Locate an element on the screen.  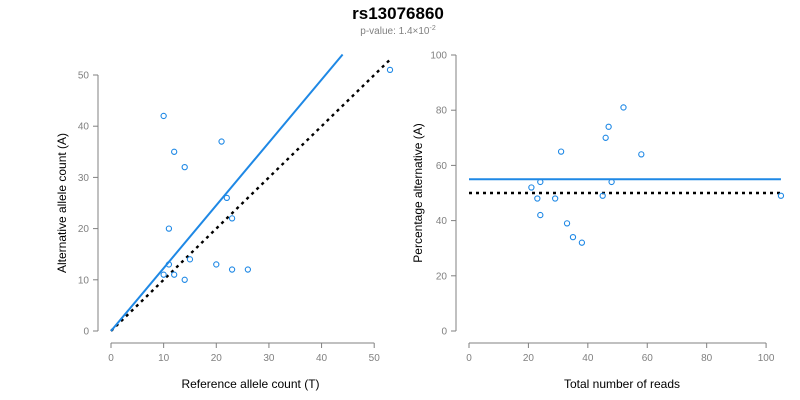
y-axis-label: Alternative allele count (A) is located at coordinates (62, 203).